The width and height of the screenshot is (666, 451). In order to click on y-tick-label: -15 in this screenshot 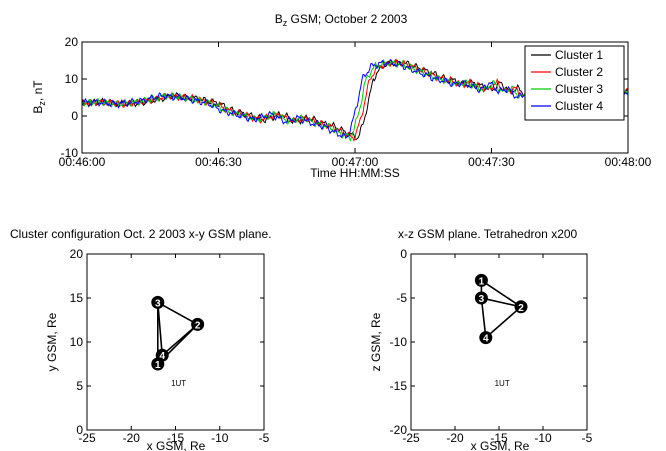, I will do `click(399, 386)`.